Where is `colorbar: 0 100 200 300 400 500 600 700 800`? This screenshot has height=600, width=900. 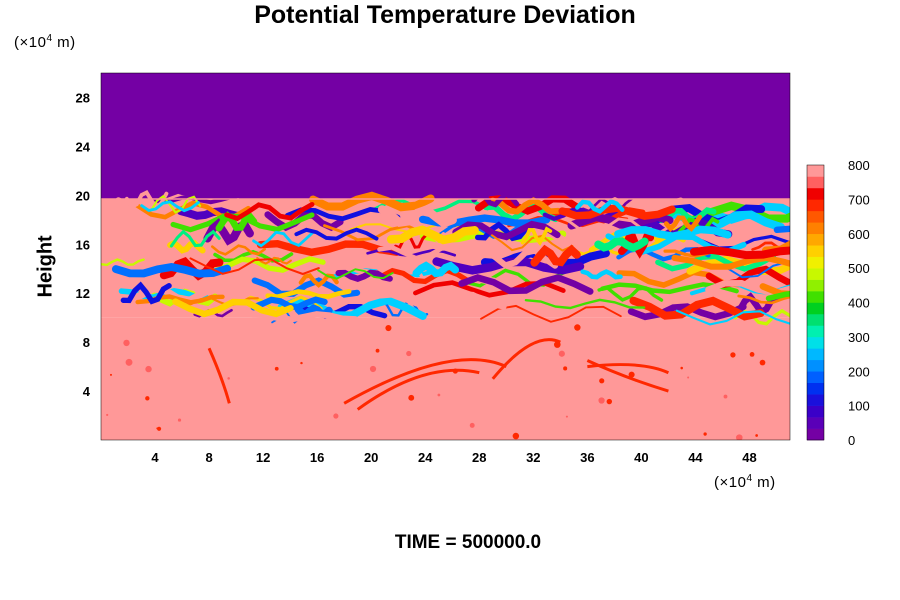 colorbar: 0 100 200 300 400 500 600 700 800 is located at coordinates (838, 303).